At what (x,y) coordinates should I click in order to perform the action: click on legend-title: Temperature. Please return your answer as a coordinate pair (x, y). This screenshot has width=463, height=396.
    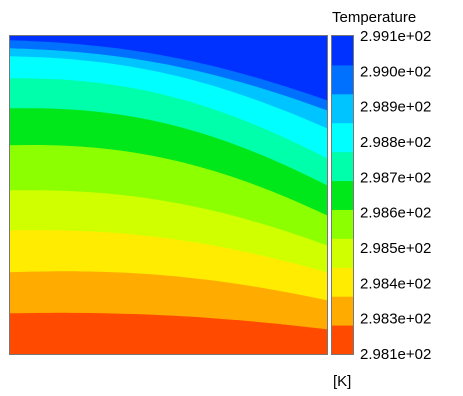
    Looking at the image, I should click on (374, 17).